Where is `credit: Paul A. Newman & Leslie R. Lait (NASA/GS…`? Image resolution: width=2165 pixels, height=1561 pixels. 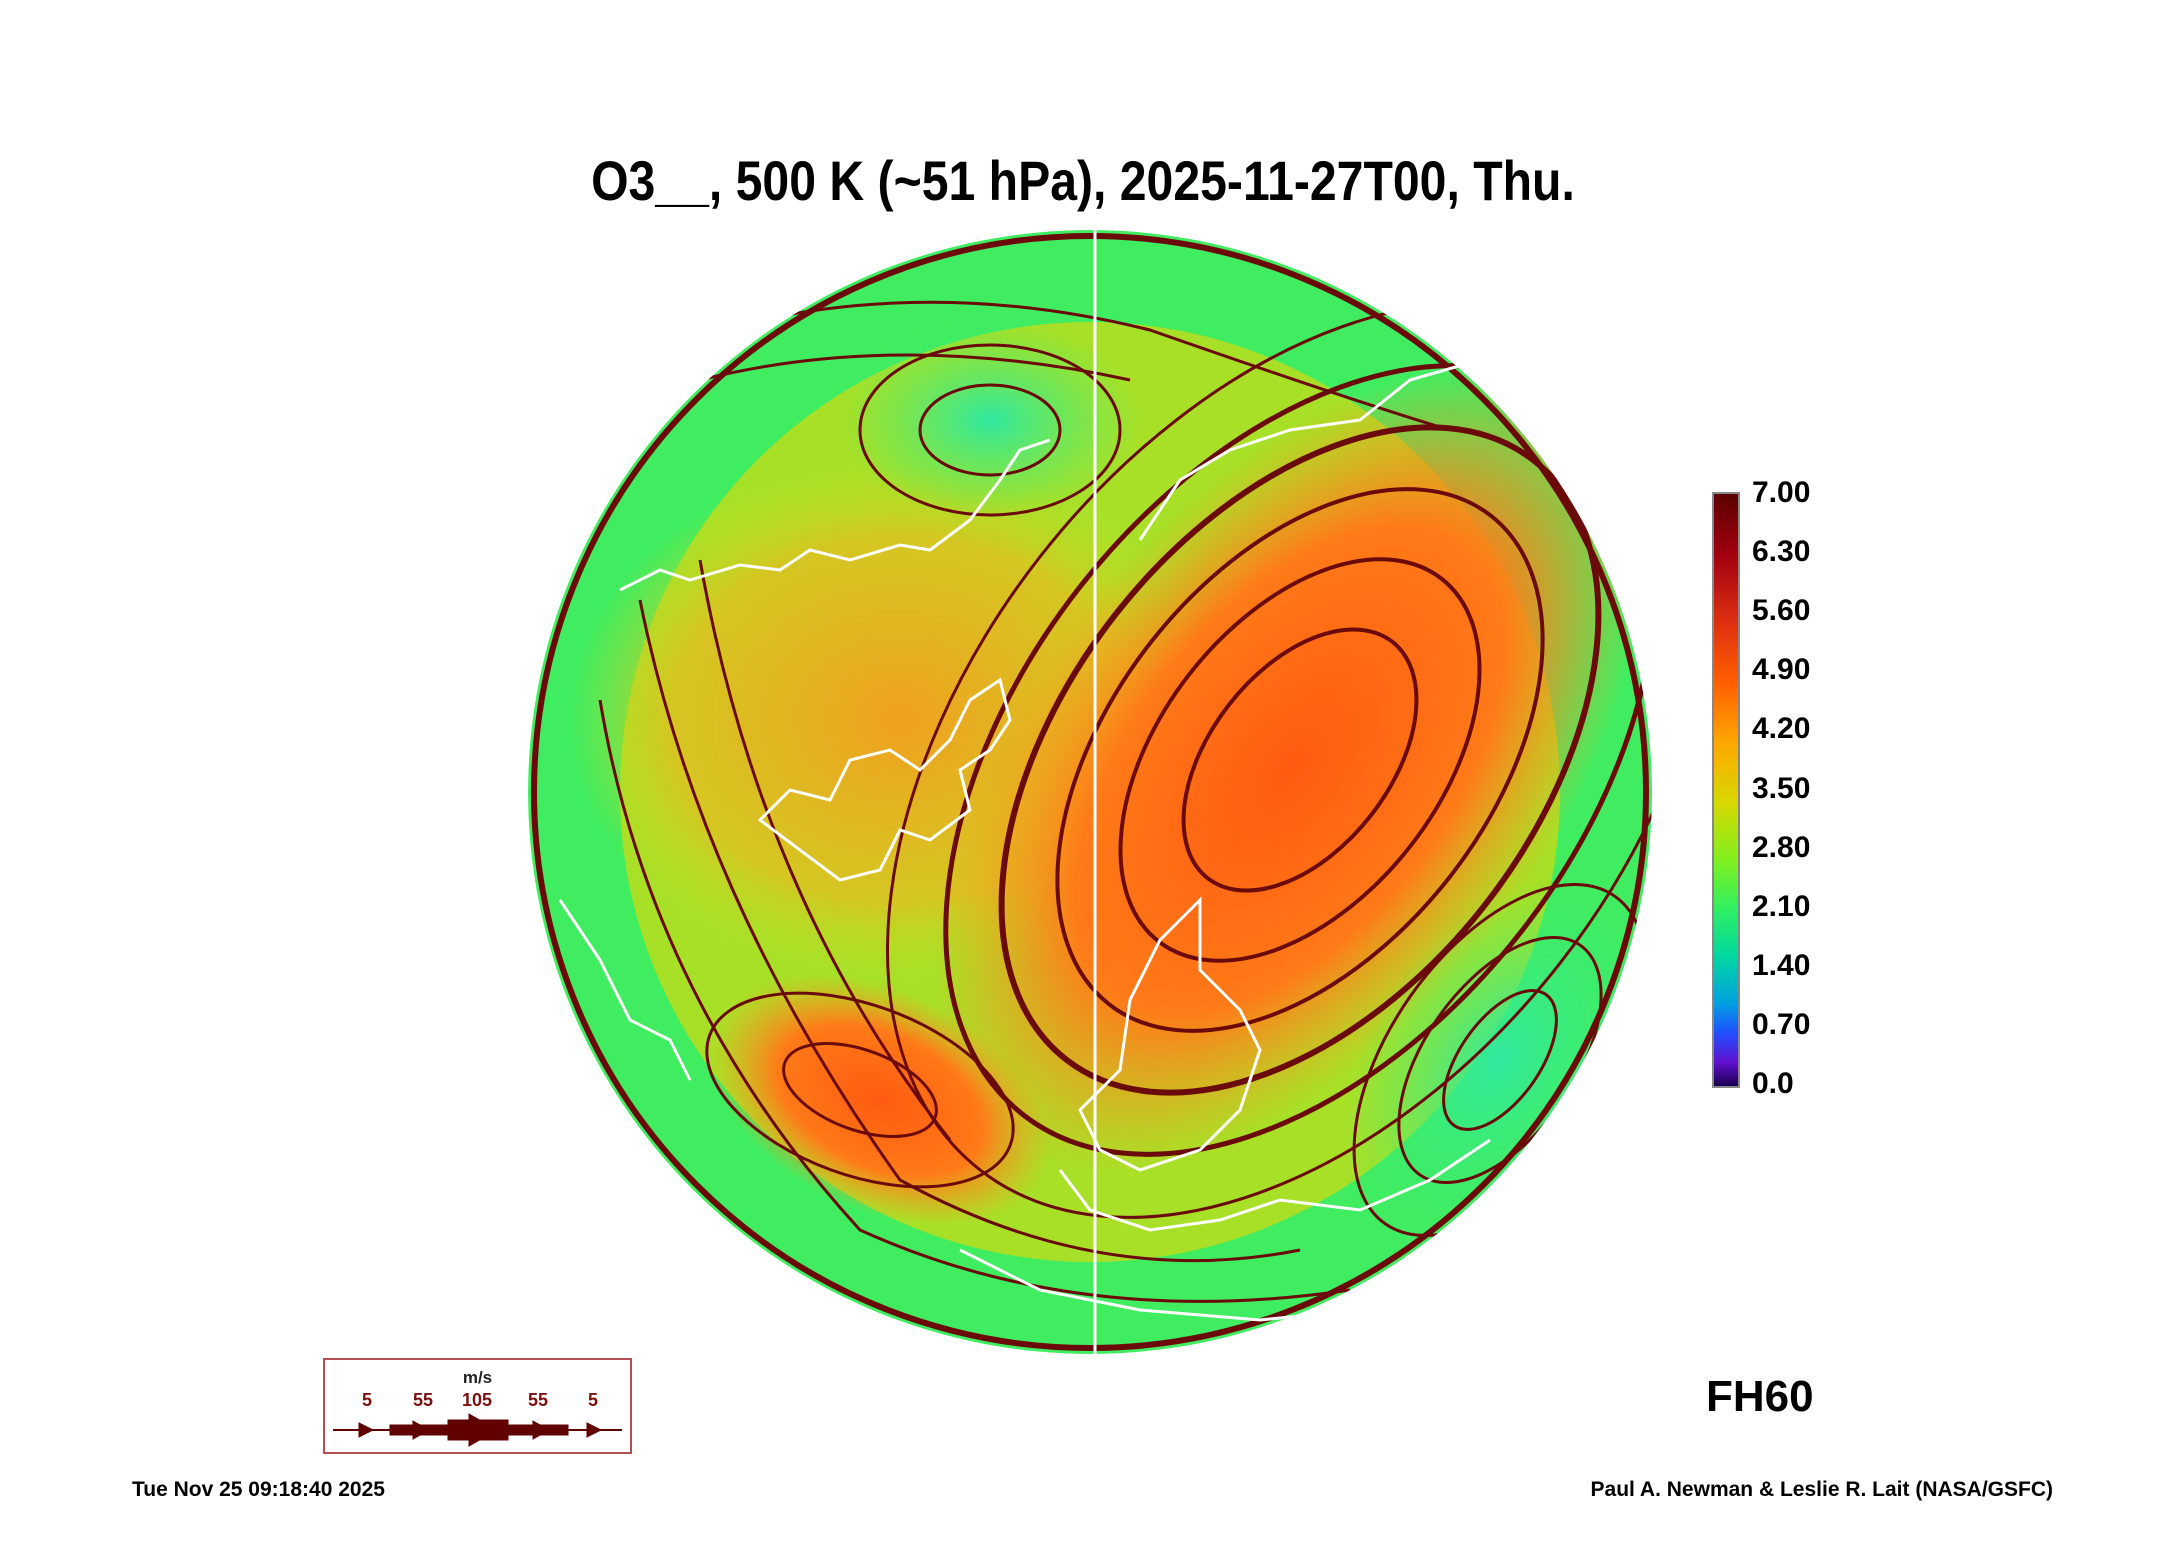 credit: Paul A. Newman & Leslie R. Lait (NASA/GS… is located at coordinates (1821, 1489).